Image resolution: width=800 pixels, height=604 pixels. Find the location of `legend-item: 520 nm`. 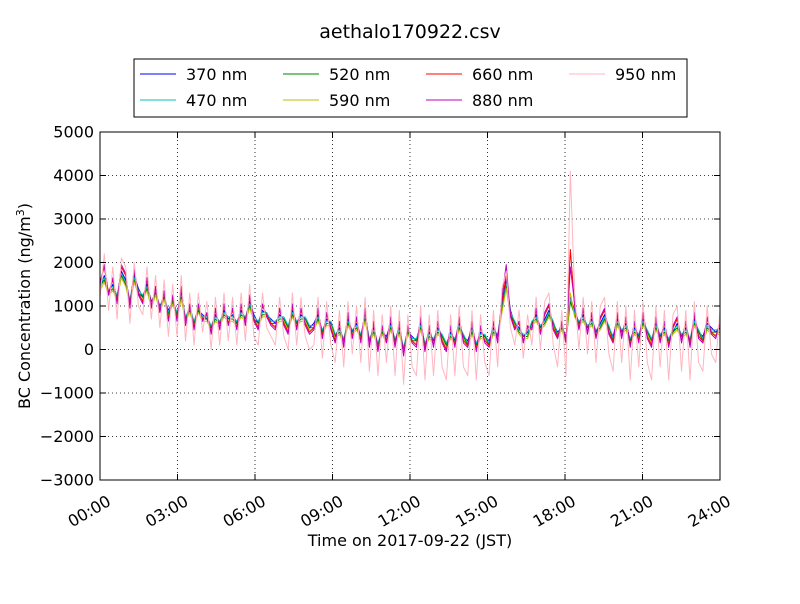

legend-item: 520 nm is located at coordinates (336, 74).